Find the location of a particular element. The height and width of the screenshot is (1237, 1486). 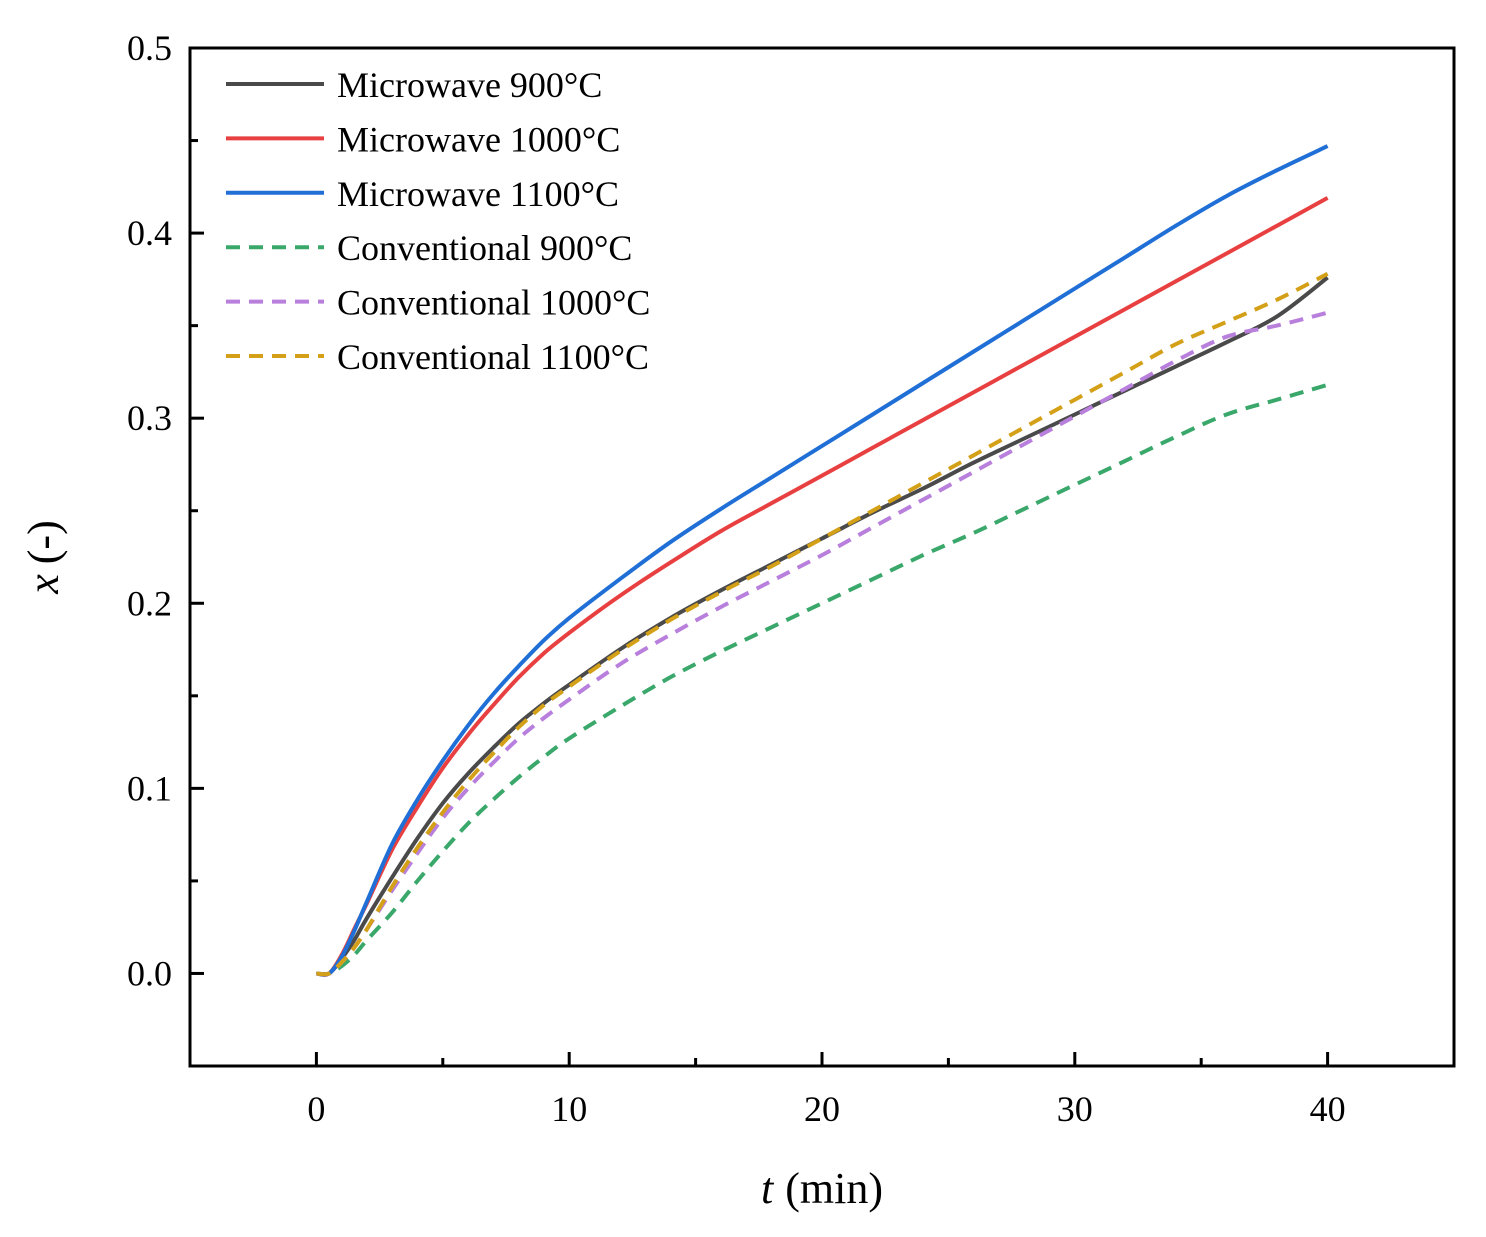

y-tick-label: 0.5 is located at coordinates (149, 48).